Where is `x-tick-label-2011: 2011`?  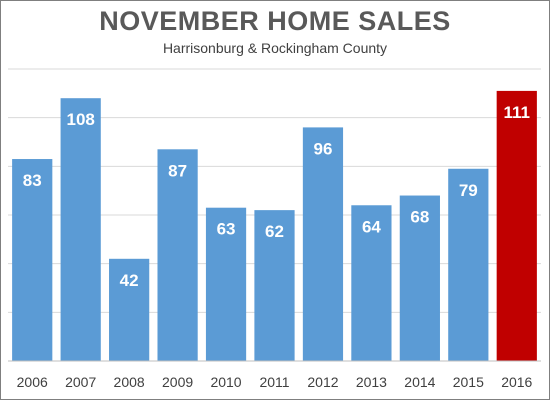 x-tick-label-2011: 2011 is located at coordinates (274, 382).